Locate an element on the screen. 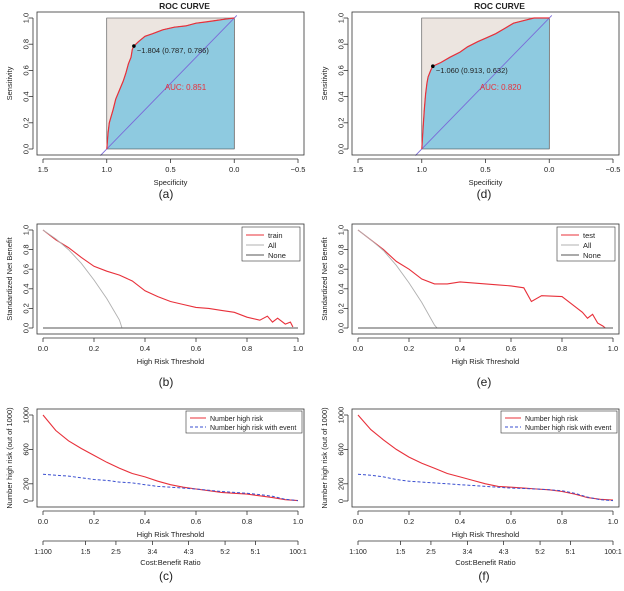 Image resolution: width=624 pixels, height=591 pixels. legend-label: Number high risk with event is located at coordinates (568, 428).